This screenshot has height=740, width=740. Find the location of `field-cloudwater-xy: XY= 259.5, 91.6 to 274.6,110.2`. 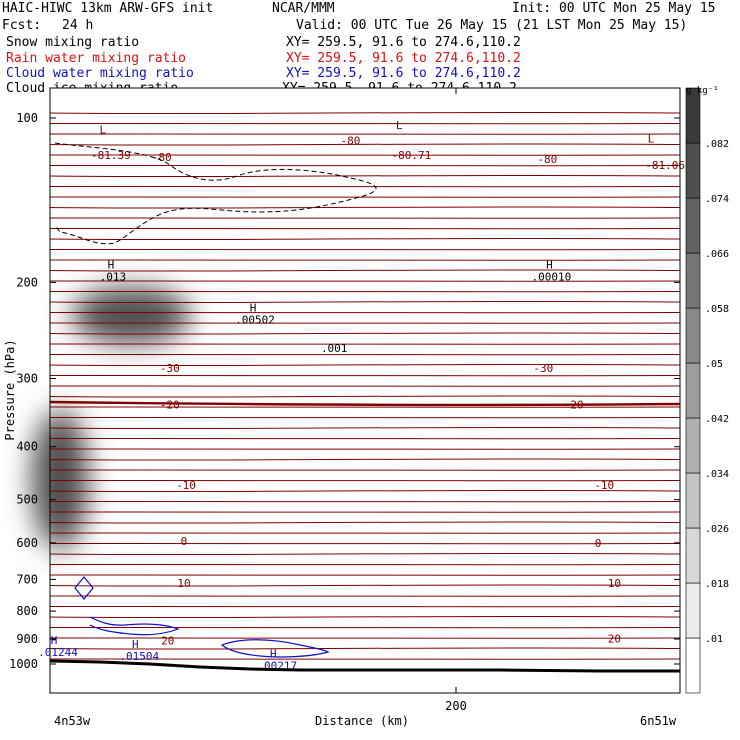

field-cloudwater-xy: XY= 259.5, 91.6 to 274.6,110.2 is located at coordinates (403, 73).